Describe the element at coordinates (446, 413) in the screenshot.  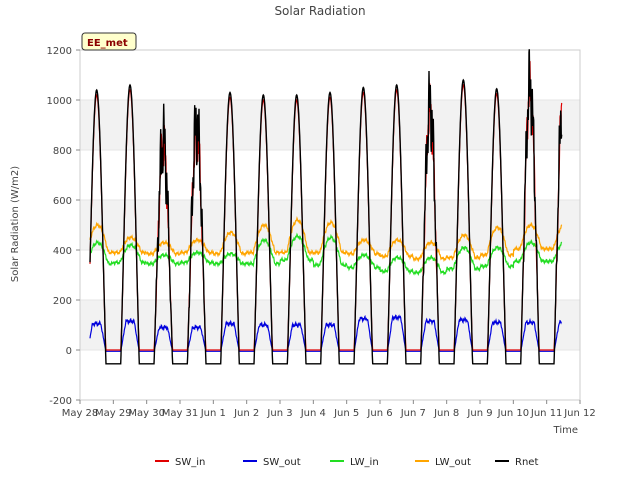
I see `x-tick-label: Jun 8` at that location.